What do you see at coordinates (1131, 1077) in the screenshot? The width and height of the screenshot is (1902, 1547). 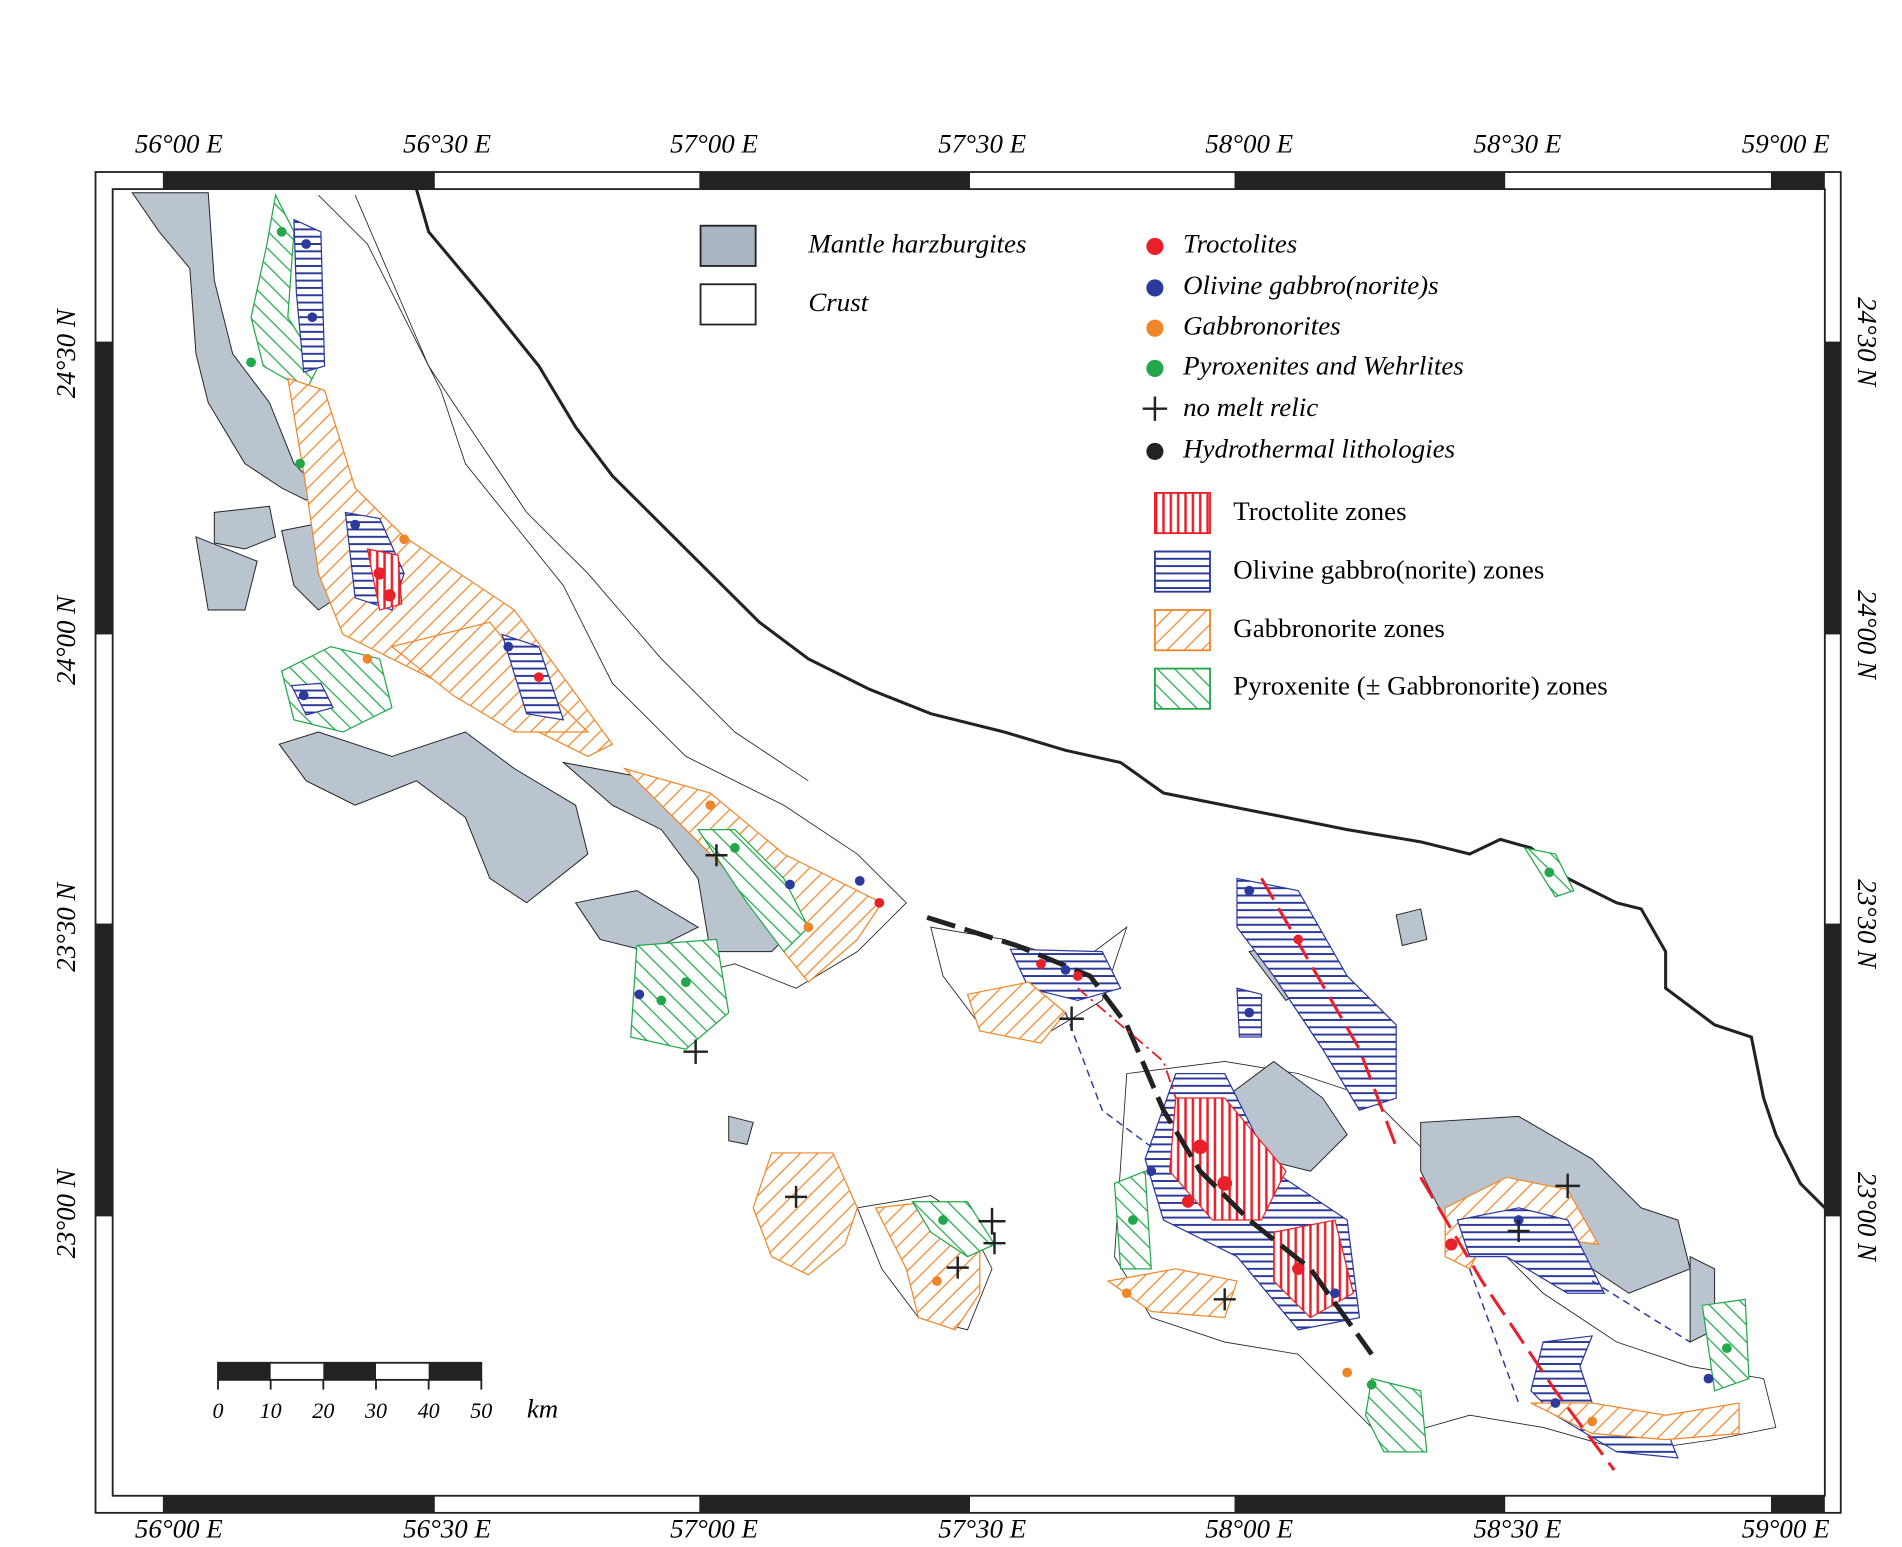 I see `group` at bounding box center [1131, 1077].